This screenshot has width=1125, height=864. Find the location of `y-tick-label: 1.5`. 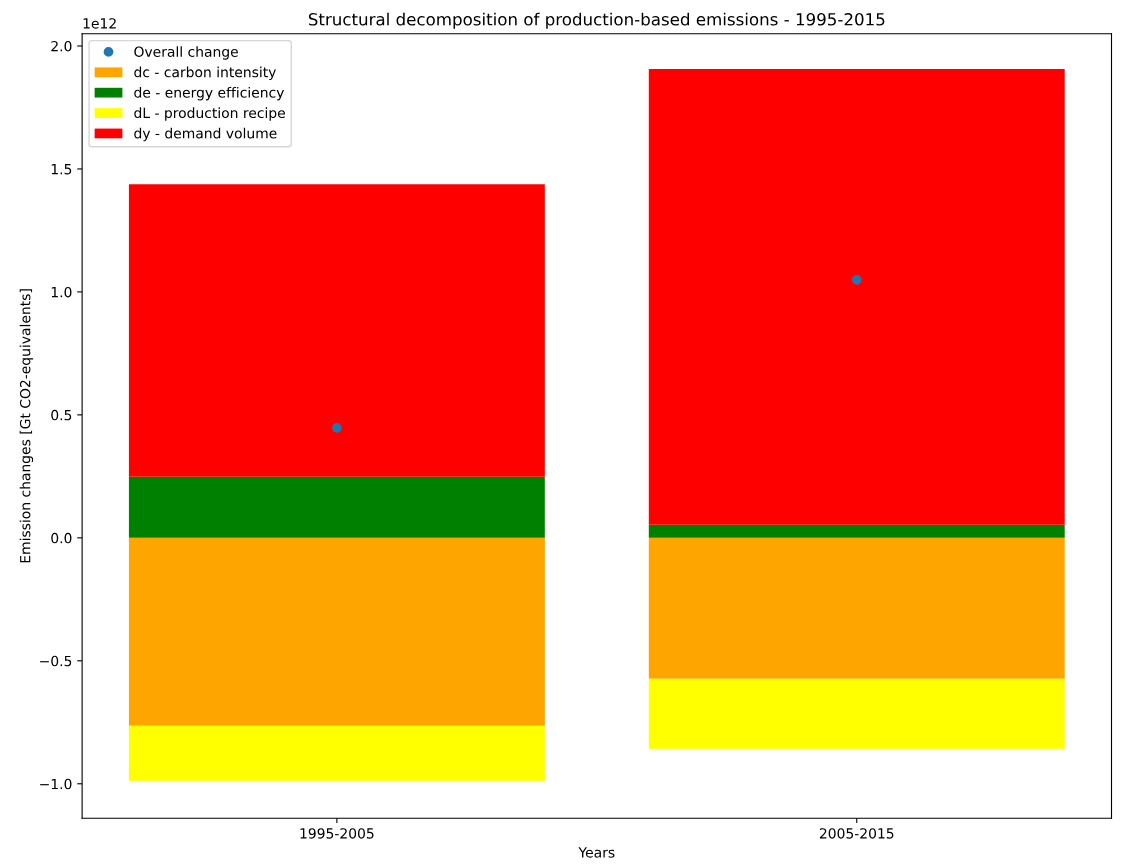

y-tick-label: 1.5 is located at coordinates (61, 169).